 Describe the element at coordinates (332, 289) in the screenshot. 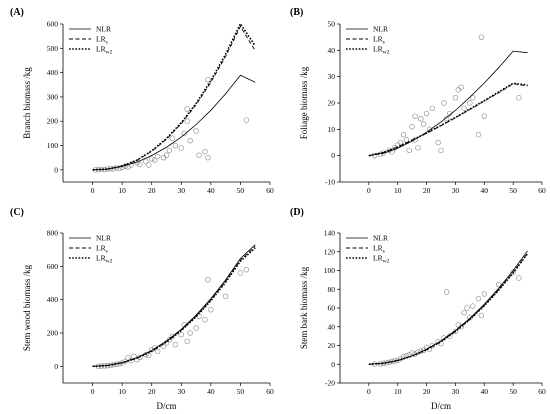

I see `y-tick-label: 80` at that location.